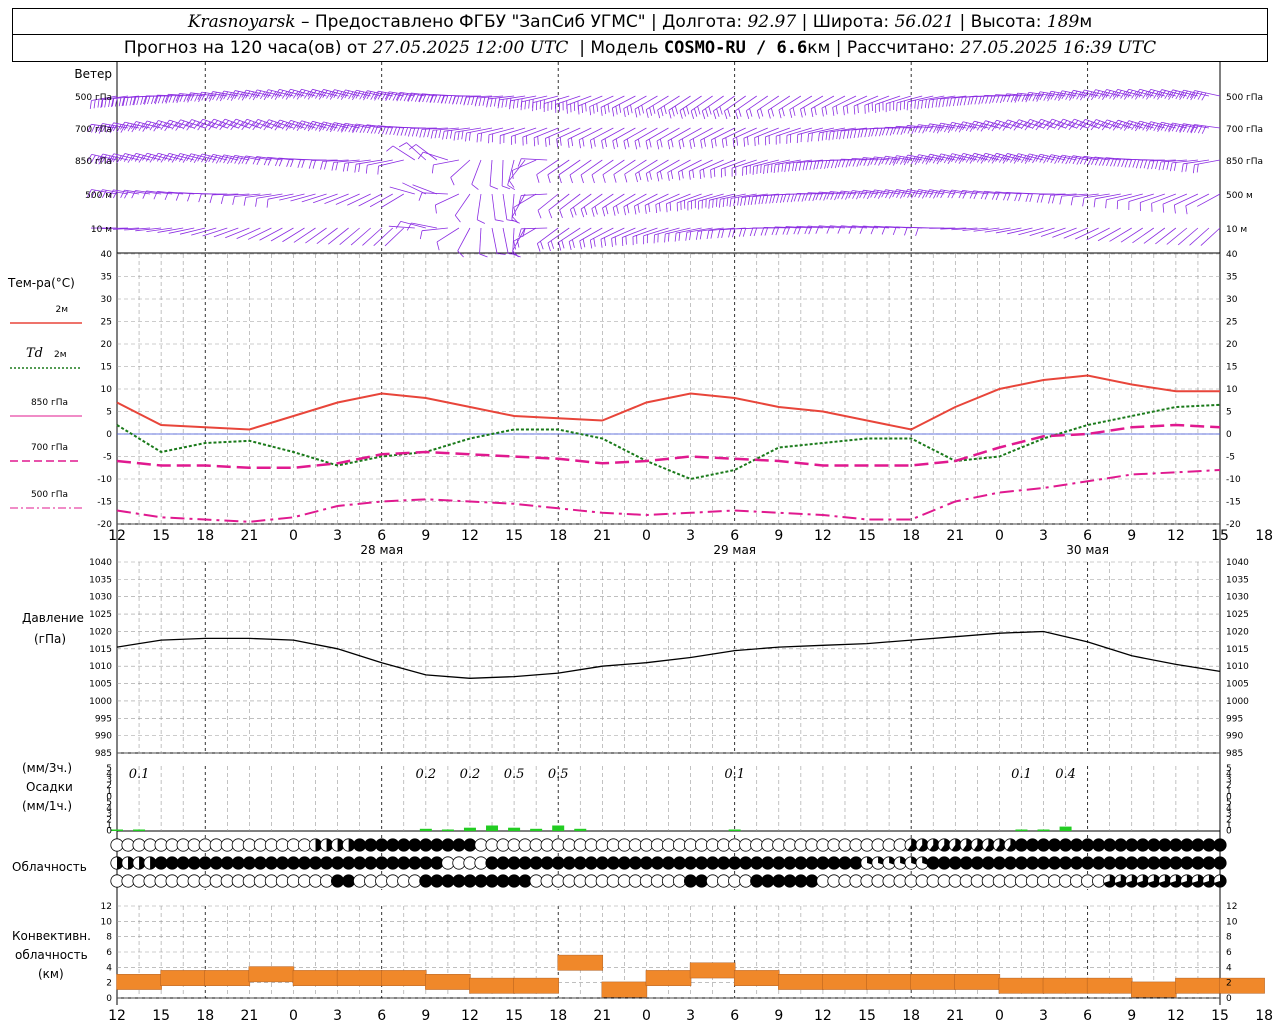 This screenshot has height=1024, width=1280. Describe the element at coordinates (470, 774) in the screenshot. I see `precip-amount-label: 0.2` at that location.